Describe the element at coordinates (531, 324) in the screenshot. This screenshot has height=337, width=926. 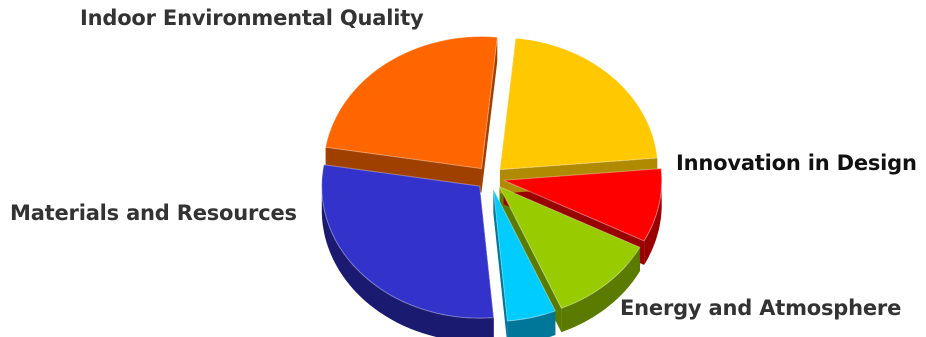
I see `slice-side-innovation-in-design` at that location.